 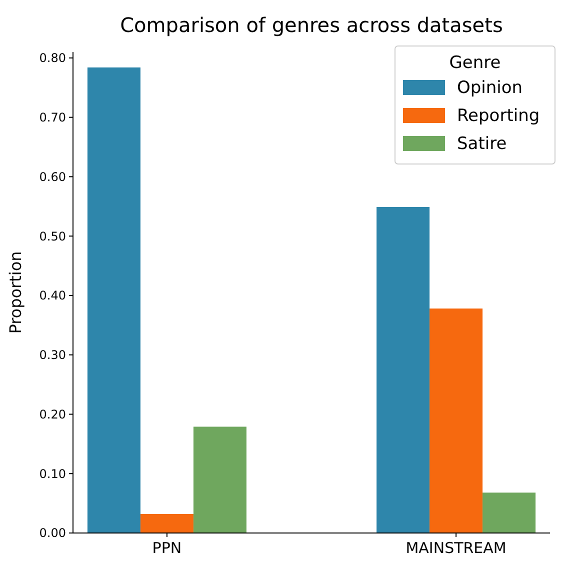 What do you see at coordinates (52, 414) in the screenshot?
I see `y-tick-label: 0.20` at bounding box center [52, 414].